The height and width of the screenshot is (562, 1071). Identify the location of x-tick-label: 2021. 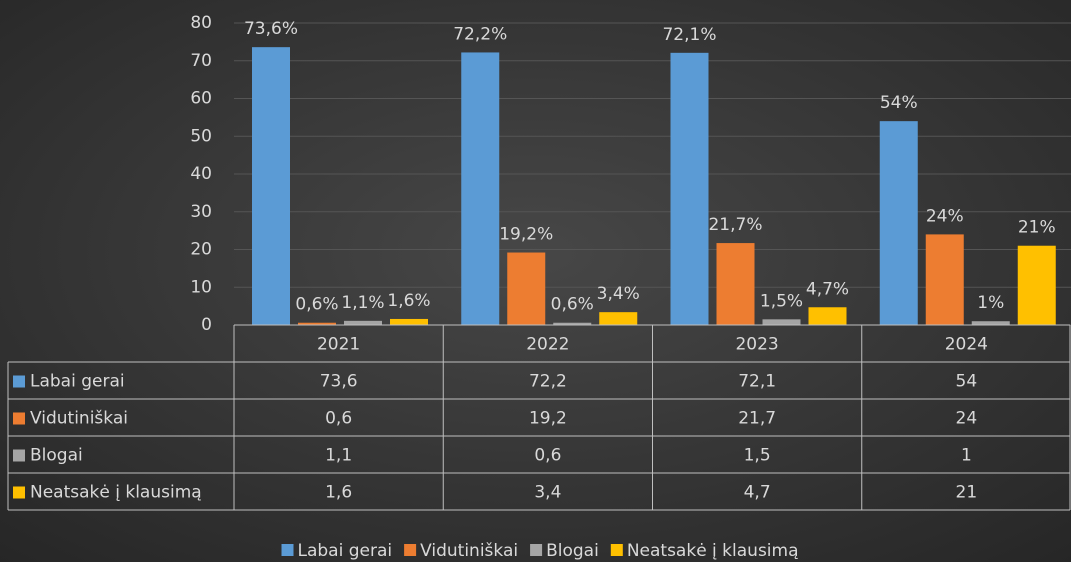
(338, 345).